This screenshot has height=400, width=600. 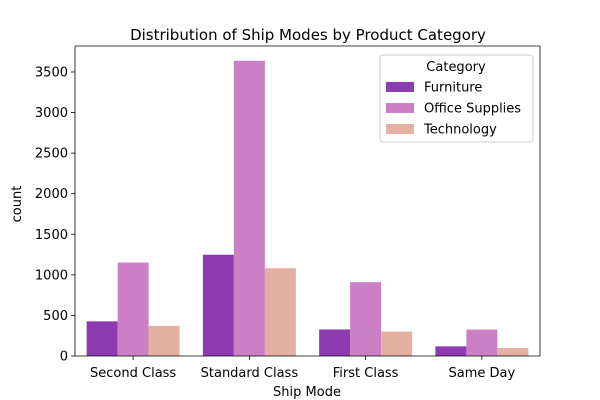 What do you see at coordinates (133, 373) in the screenshot?
I see `x-tick-label: Second Class` at bounding box center [133, 373].